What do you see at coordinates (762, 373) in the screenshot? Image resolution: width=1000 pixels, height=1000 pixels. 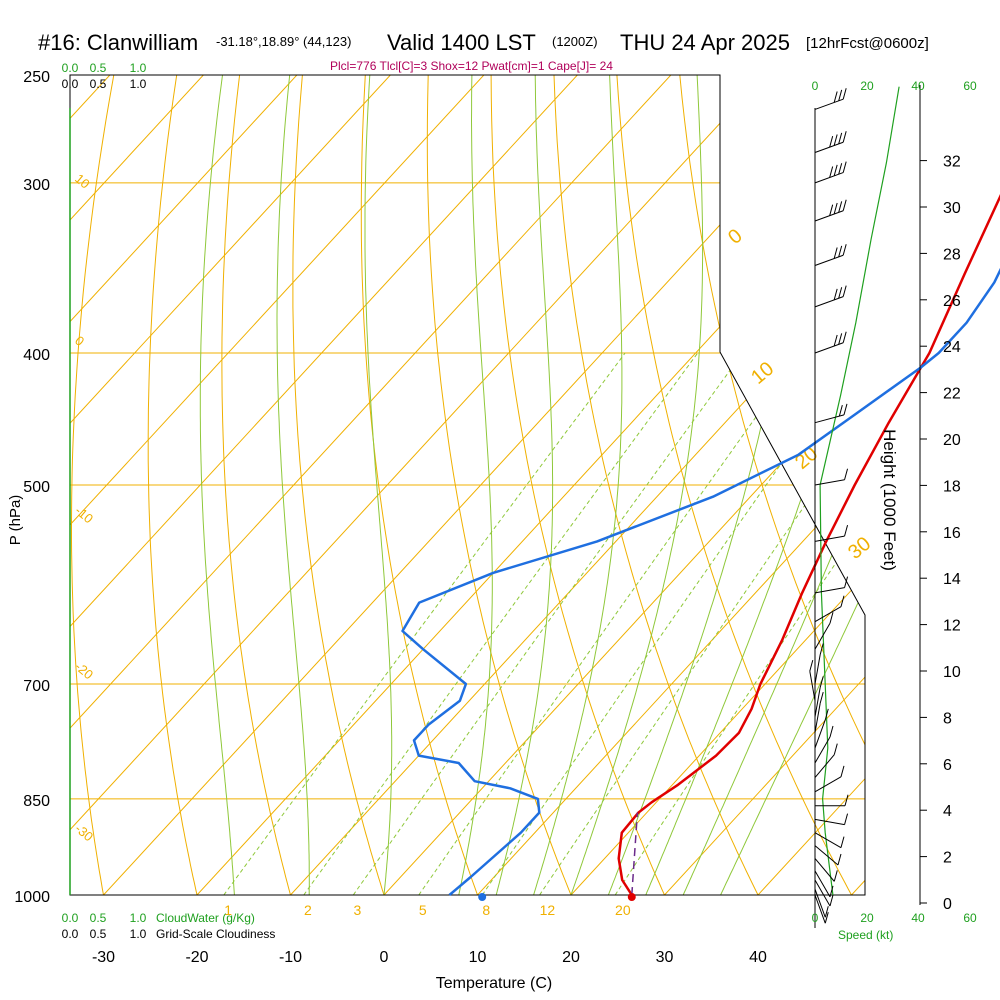 I see `isotherm-label: 10` at bounding box center [762, 373].